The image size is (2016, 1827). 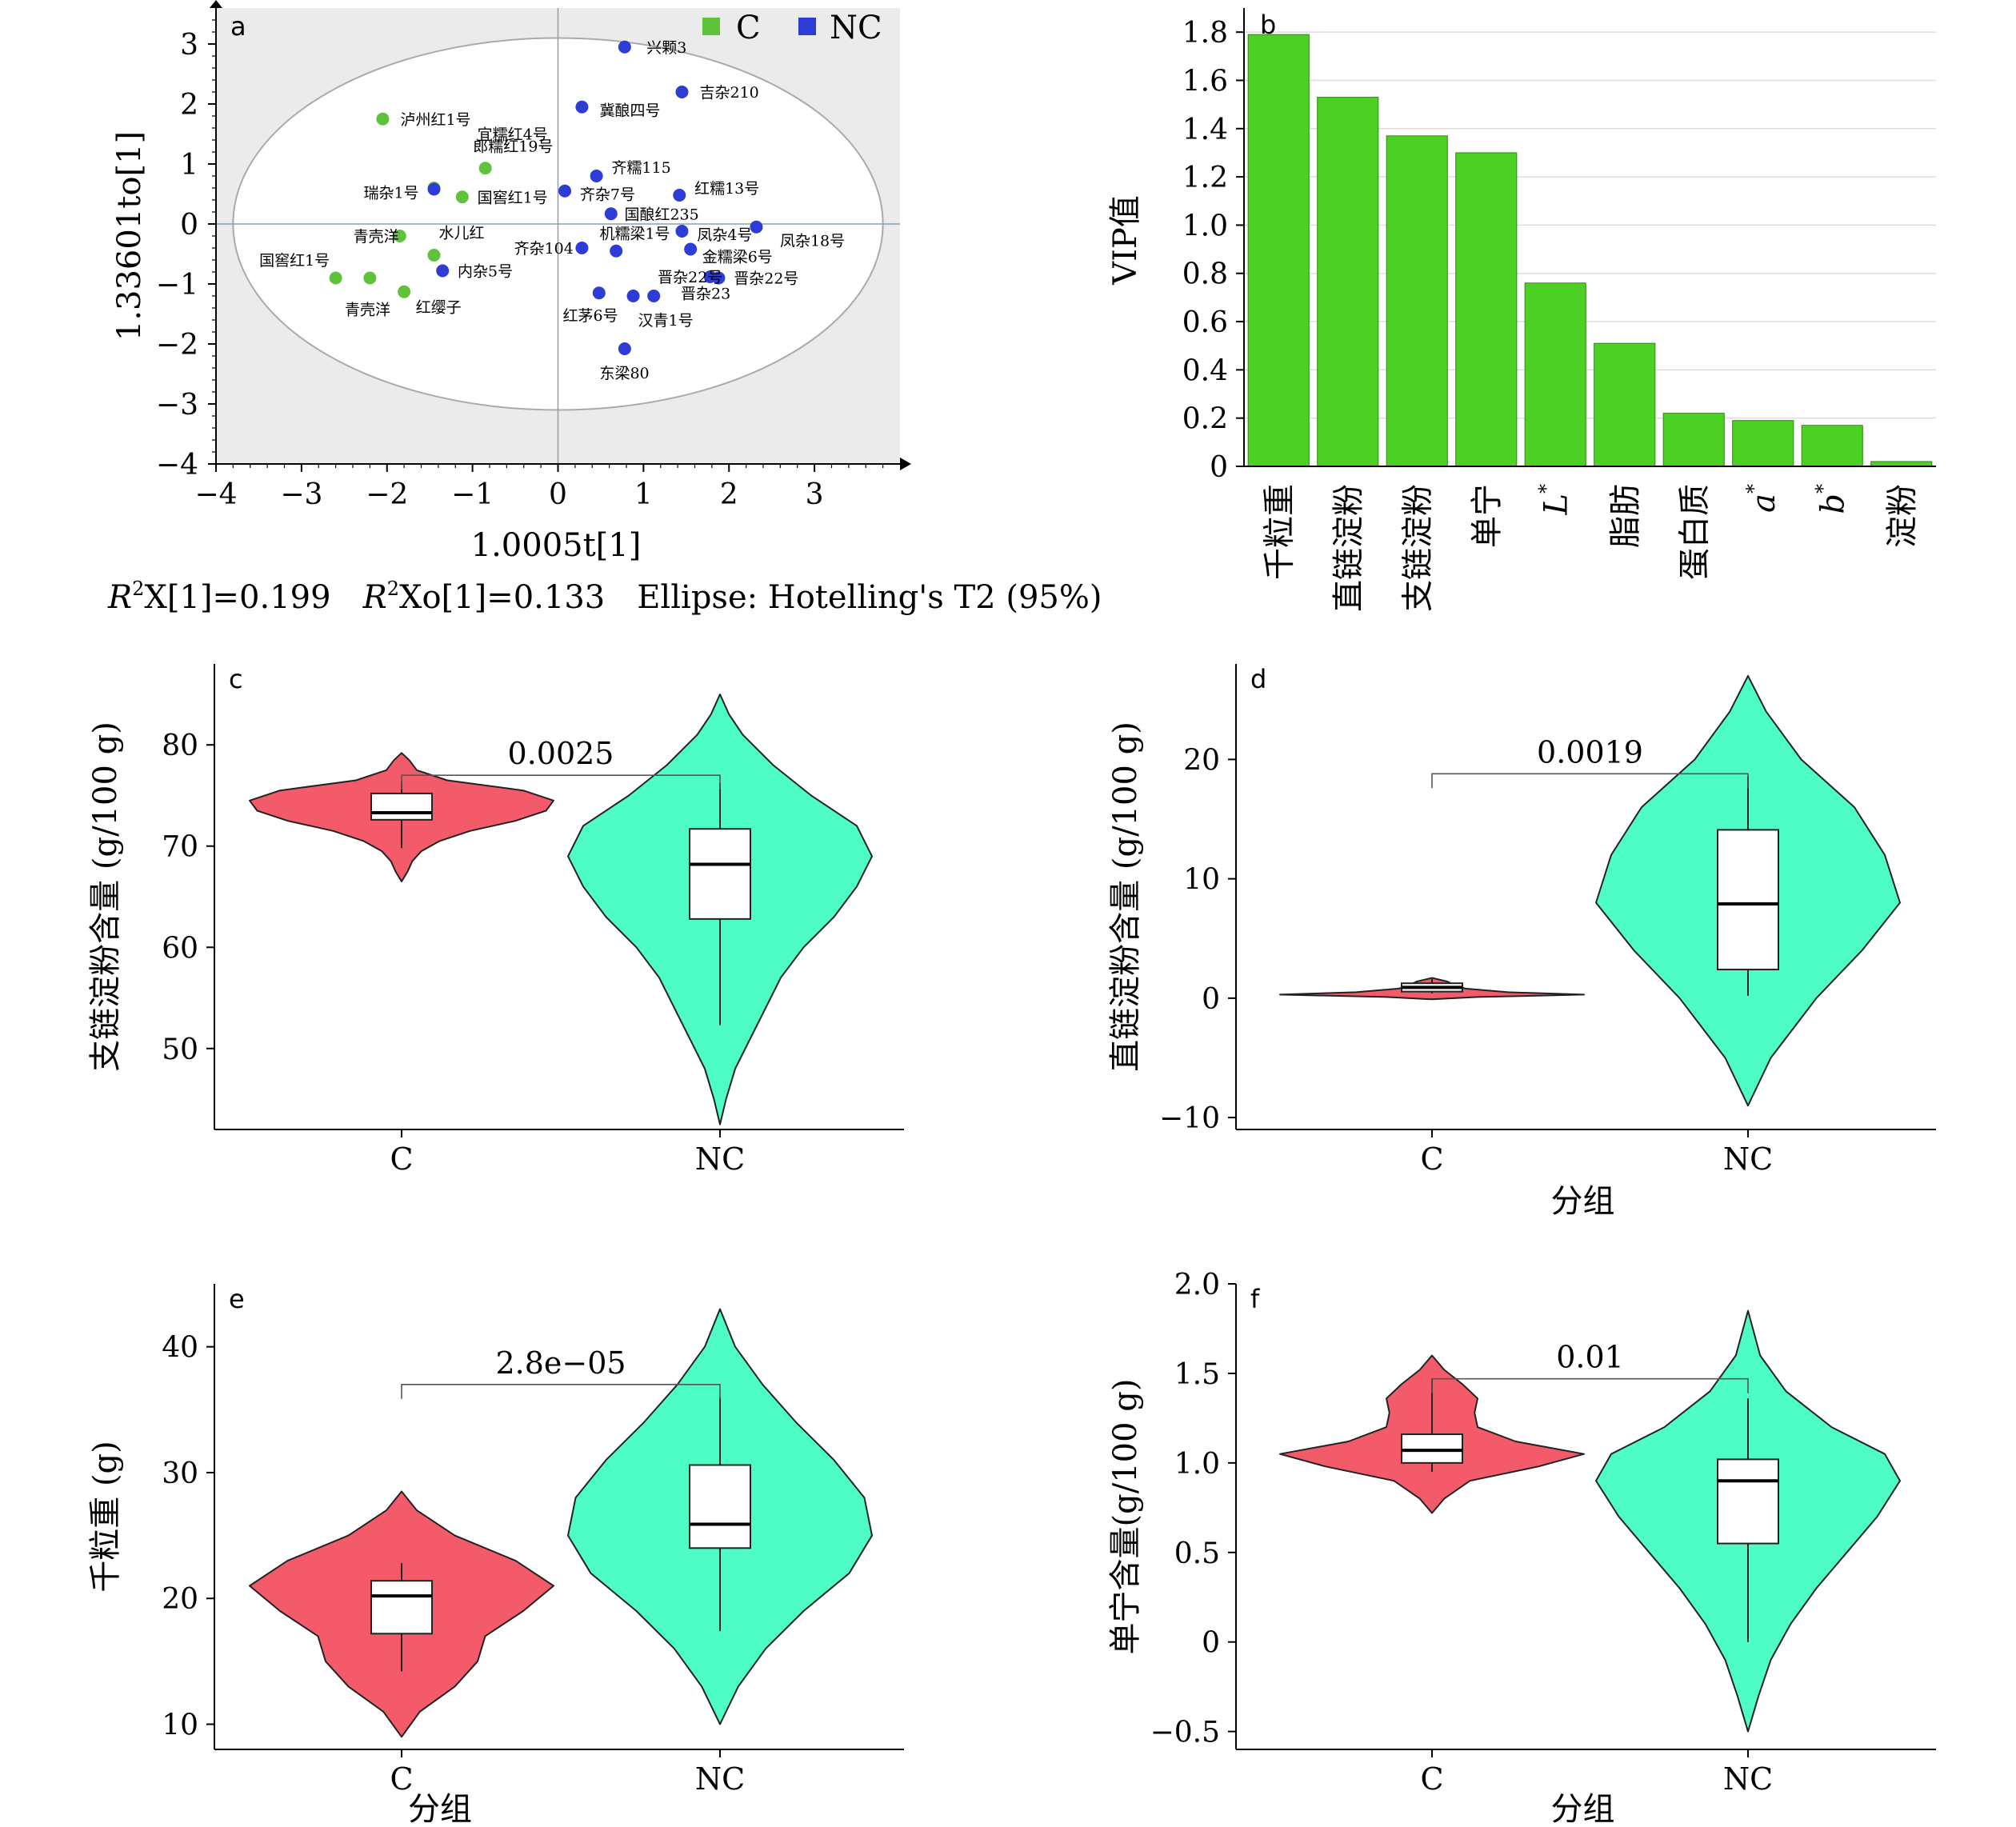 I want to click on p-value-label: 0.01, so click(x=1590, y=1357).